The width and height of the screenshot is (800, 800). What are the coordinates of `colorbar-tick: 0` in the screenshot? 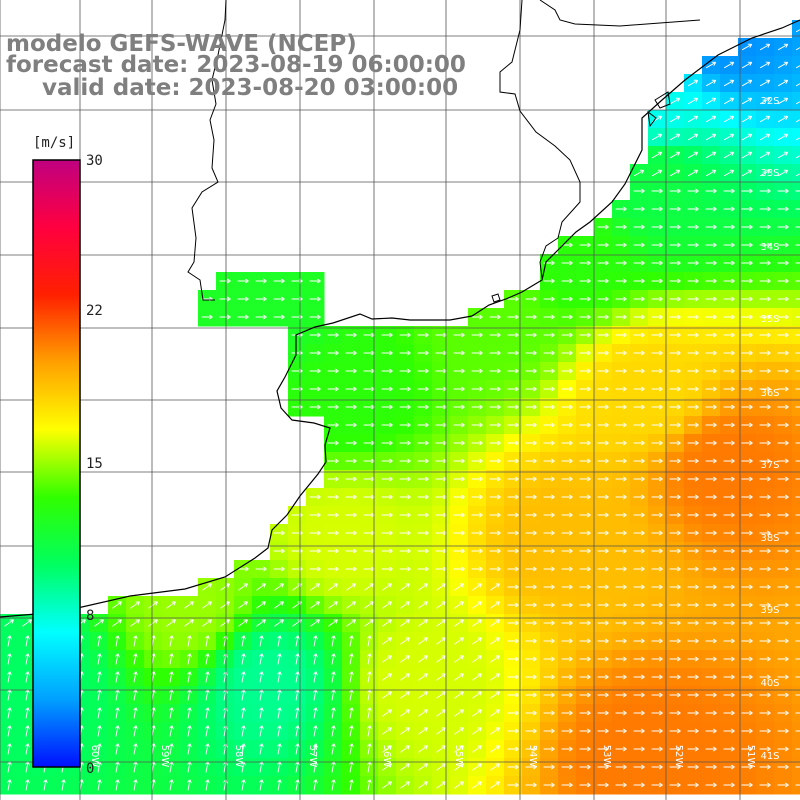 It's located at (90, 769).